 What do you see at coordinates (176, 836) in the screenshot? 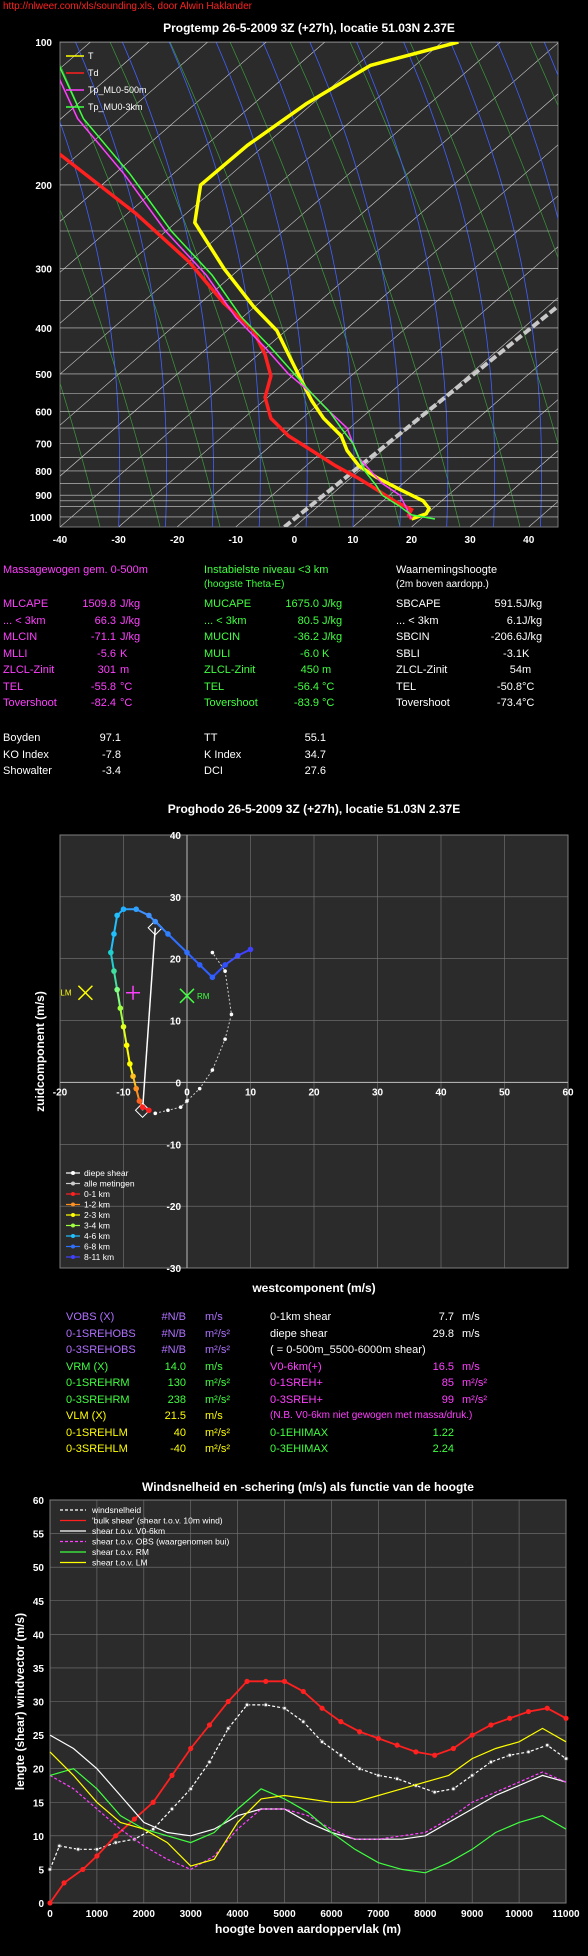
I see `y-tick-label: 40` at bounding box center [176, 836].